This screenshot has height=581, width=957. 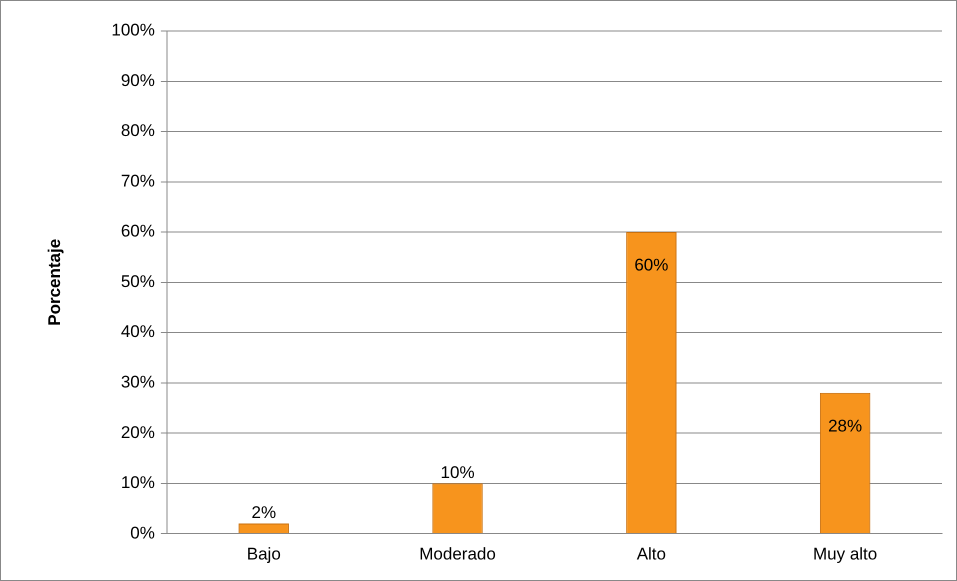 What do you see at coordinates (133, 30) in the screenshot?
I see `y-tick-label: 100%` at bounding box center [133, 30].